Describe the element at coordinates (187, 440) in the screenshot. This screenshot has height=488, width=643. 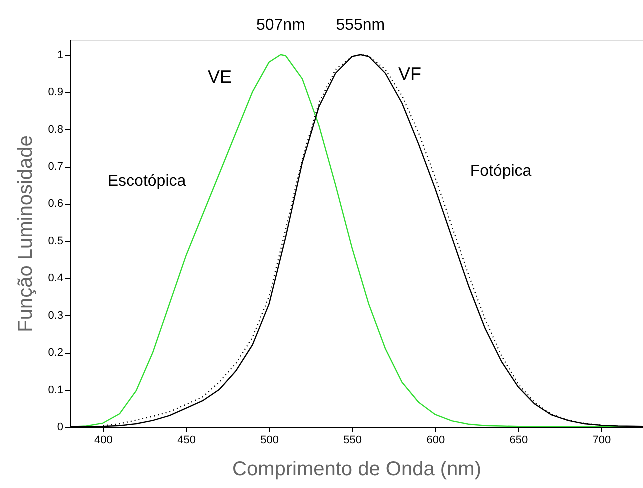
I see `x-tick-label: 450` at that location.